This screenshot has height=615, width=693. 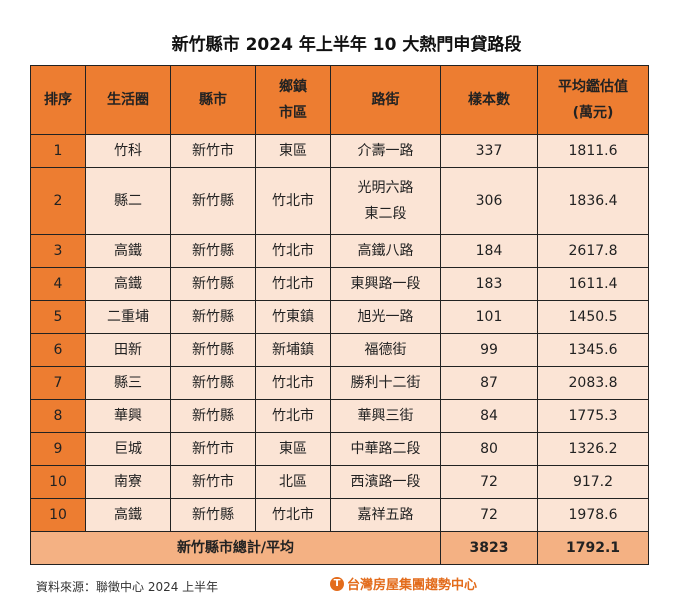 What do you see at coordinates (58, 151) in the screenshot?
I see `table-cell: 1` at bounding box center [58, 151].